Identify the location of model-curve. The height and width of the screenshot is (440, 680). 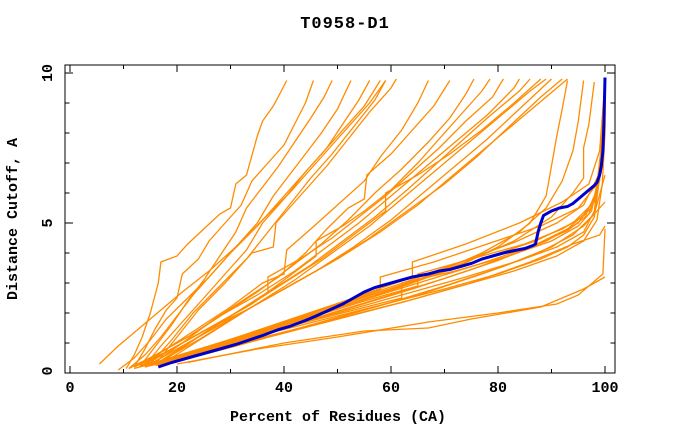
(396, 320).